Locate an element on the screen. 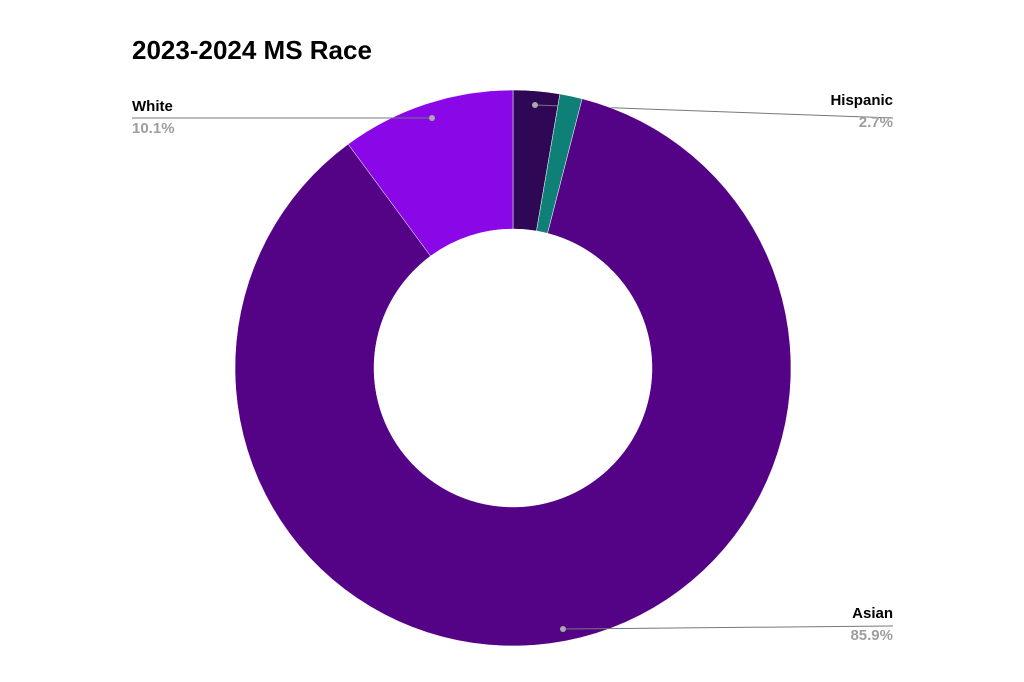 The height and width of the screenshot is (682, 1024). slice-label: Asian is located at coordinates (872, 613).